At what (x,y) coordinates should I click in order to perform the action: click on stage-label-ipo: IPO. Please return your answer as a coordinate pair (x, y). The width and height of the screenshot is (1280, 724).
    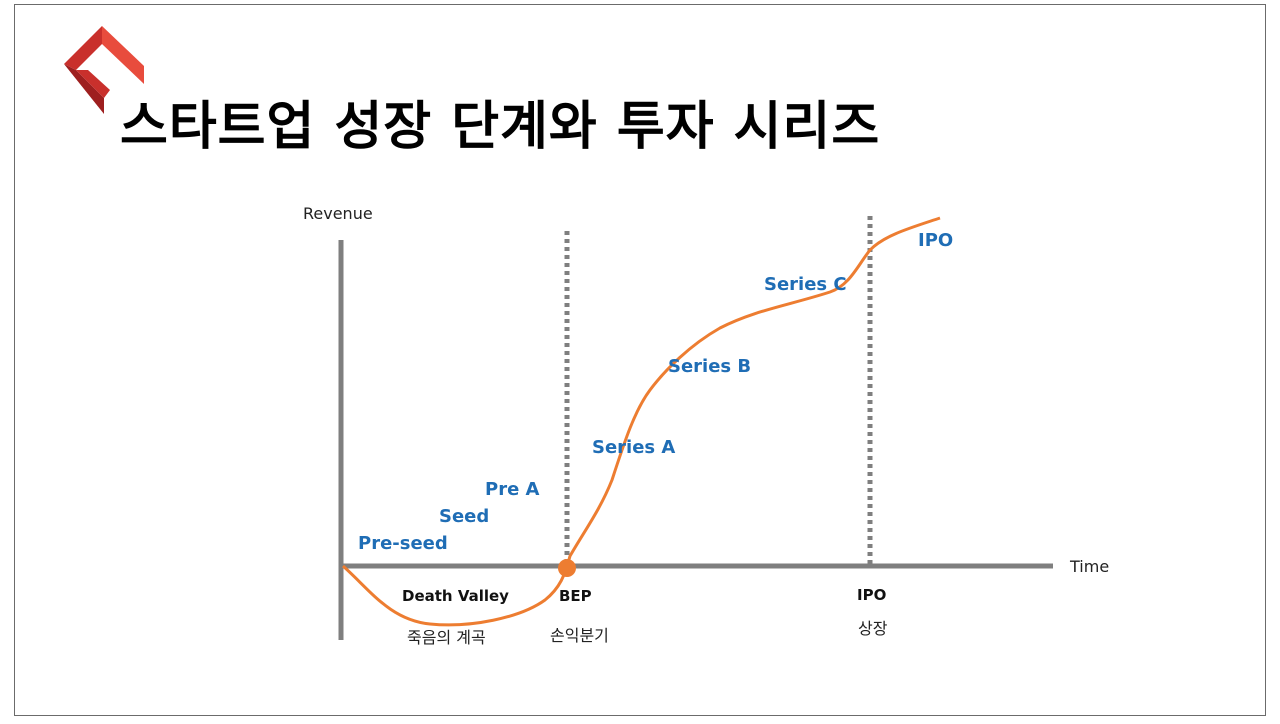
    Looking at the image, I should click on (935, 240).